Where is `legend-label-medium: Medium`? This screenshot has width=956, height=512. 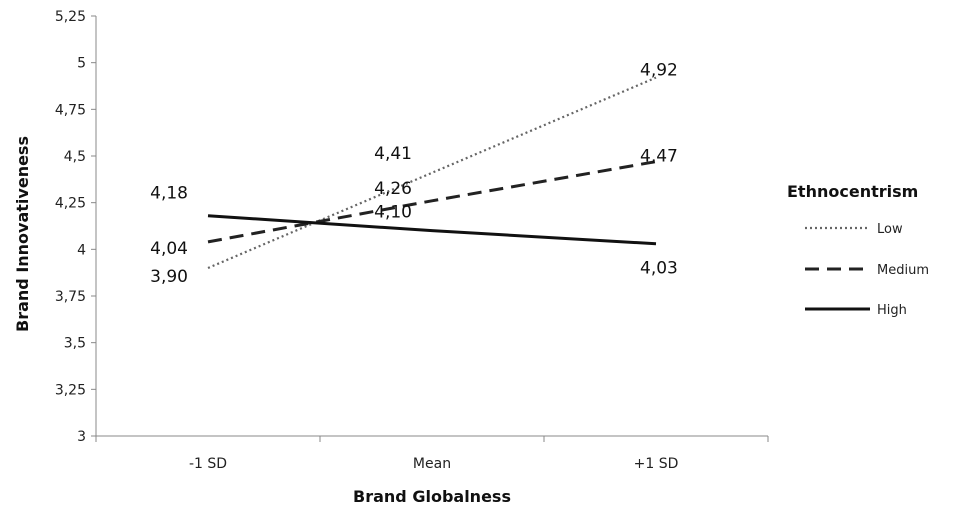 legend-label-medium: Medium is located at coordinates (903, 270).